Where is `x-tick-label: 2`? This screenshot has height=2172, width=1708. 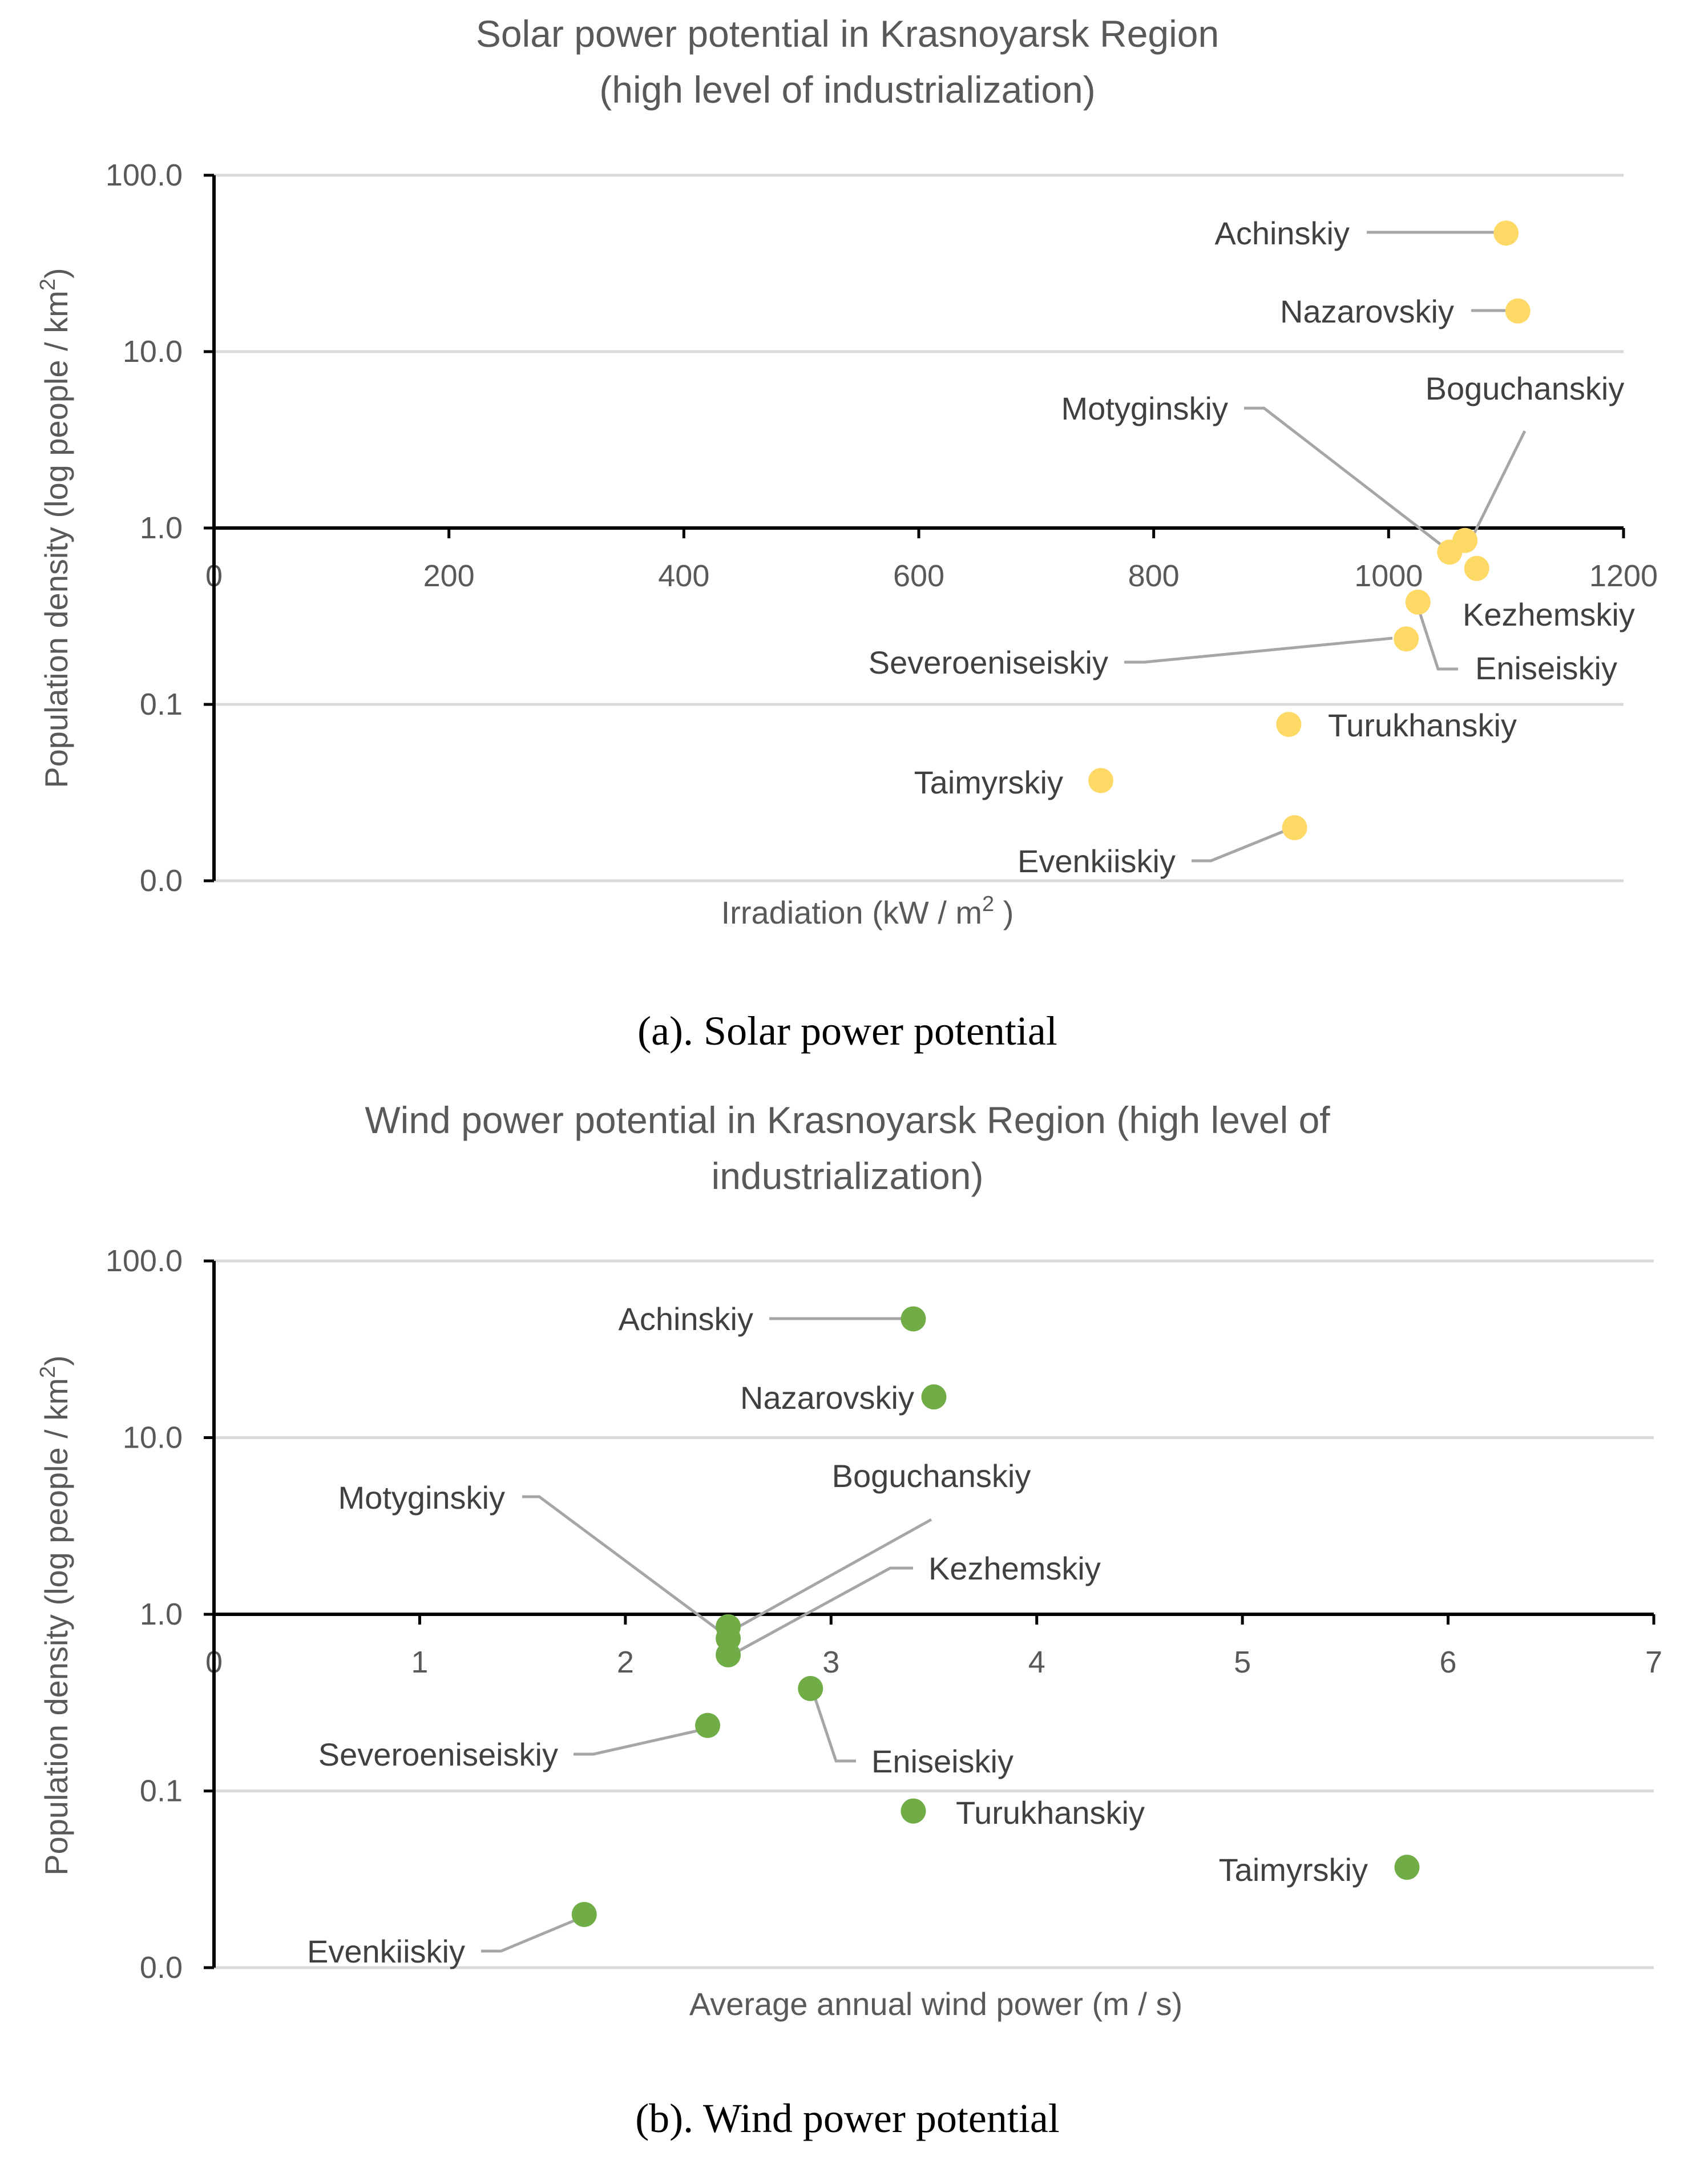 x-tick-label: 2 is located at coordinates (625, 1662).